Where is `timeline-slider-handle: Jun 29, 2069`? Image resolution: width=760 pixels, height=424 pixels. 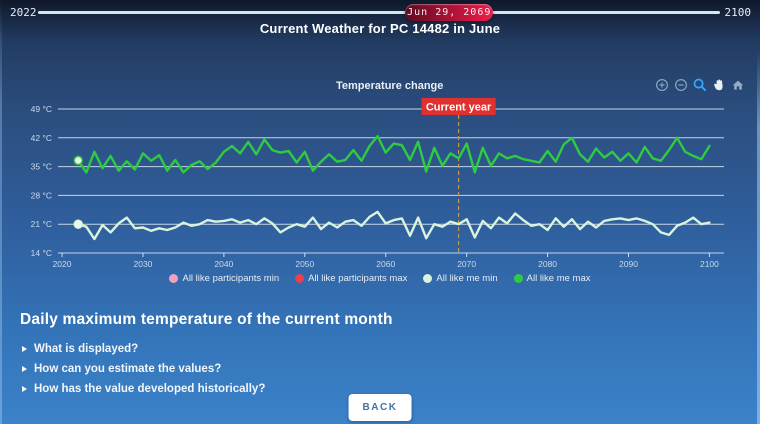
timeline-slider-handle: Jun 29, 2069 is located at coordinates (449, 12).